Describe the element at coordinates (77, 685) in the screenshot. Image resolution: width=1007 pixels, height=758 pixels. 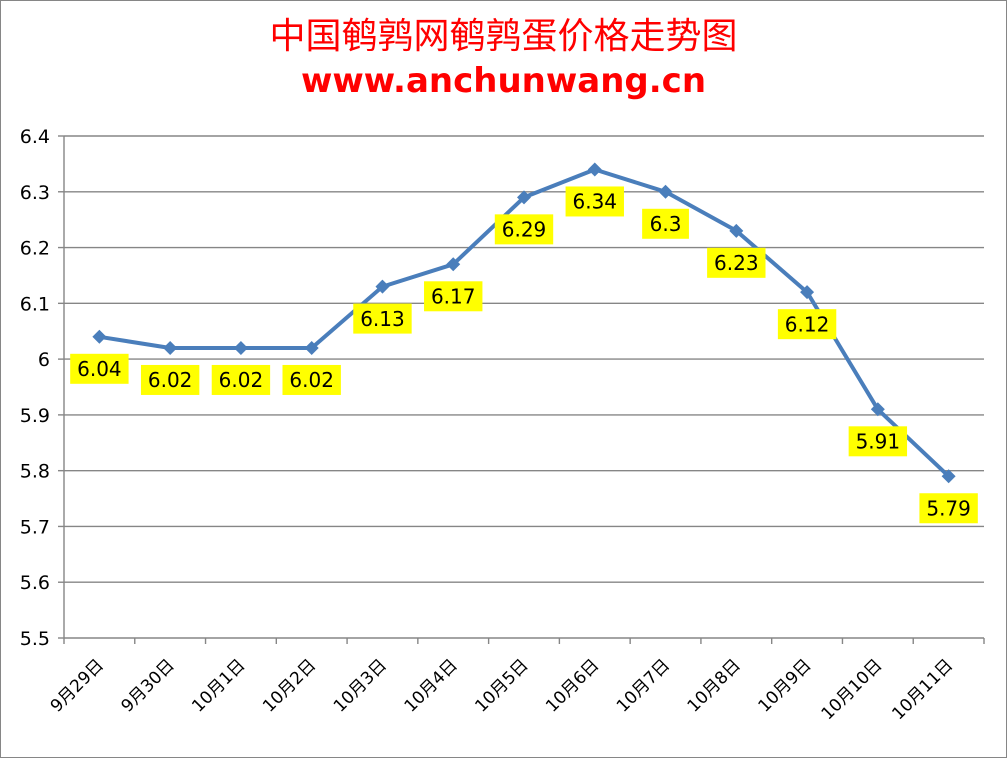
I see `x-category-label: 9月29日` at that location.